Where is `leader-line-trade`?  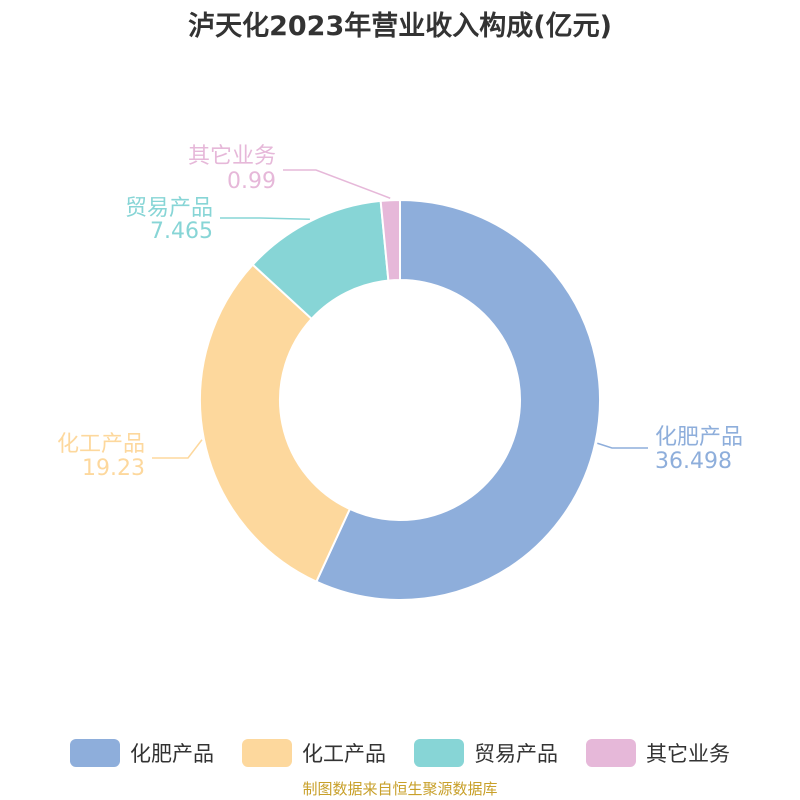
leader-line-trade is located at coordinates (265, 218).